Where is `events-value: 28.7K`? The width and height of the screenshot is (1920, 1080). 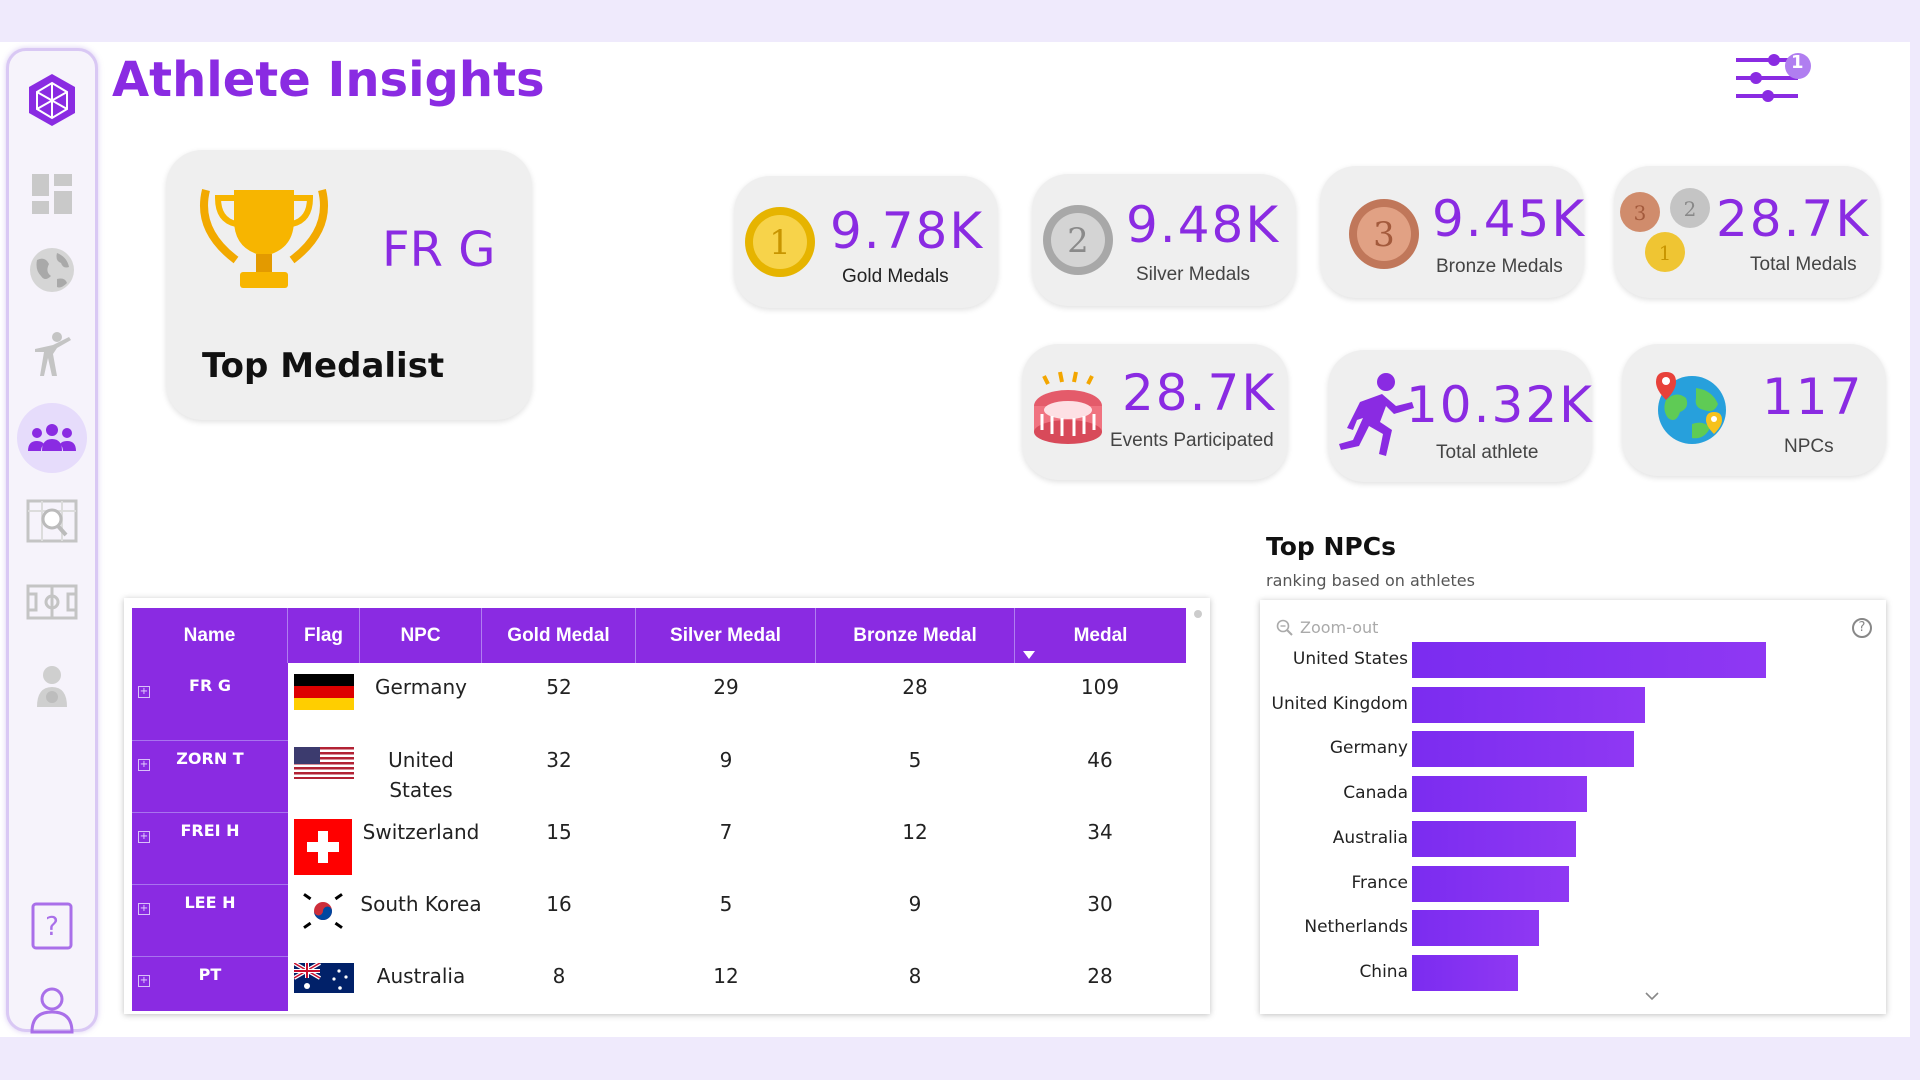
events-value: 28.7K is located at coordinates (1199, 393).